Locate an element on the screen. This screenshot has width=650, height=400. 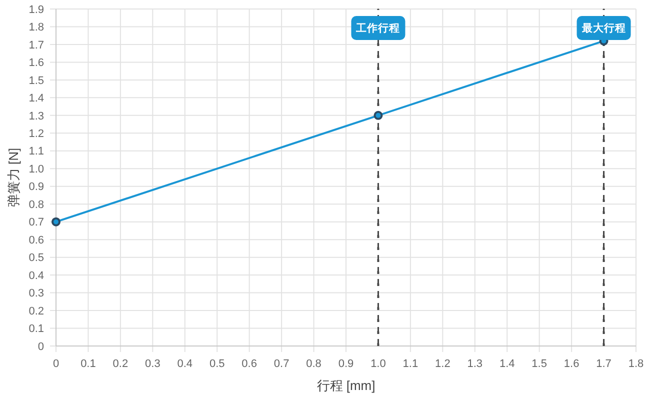
y-tick-label: 1.2 is located at coordinates (36, 134).